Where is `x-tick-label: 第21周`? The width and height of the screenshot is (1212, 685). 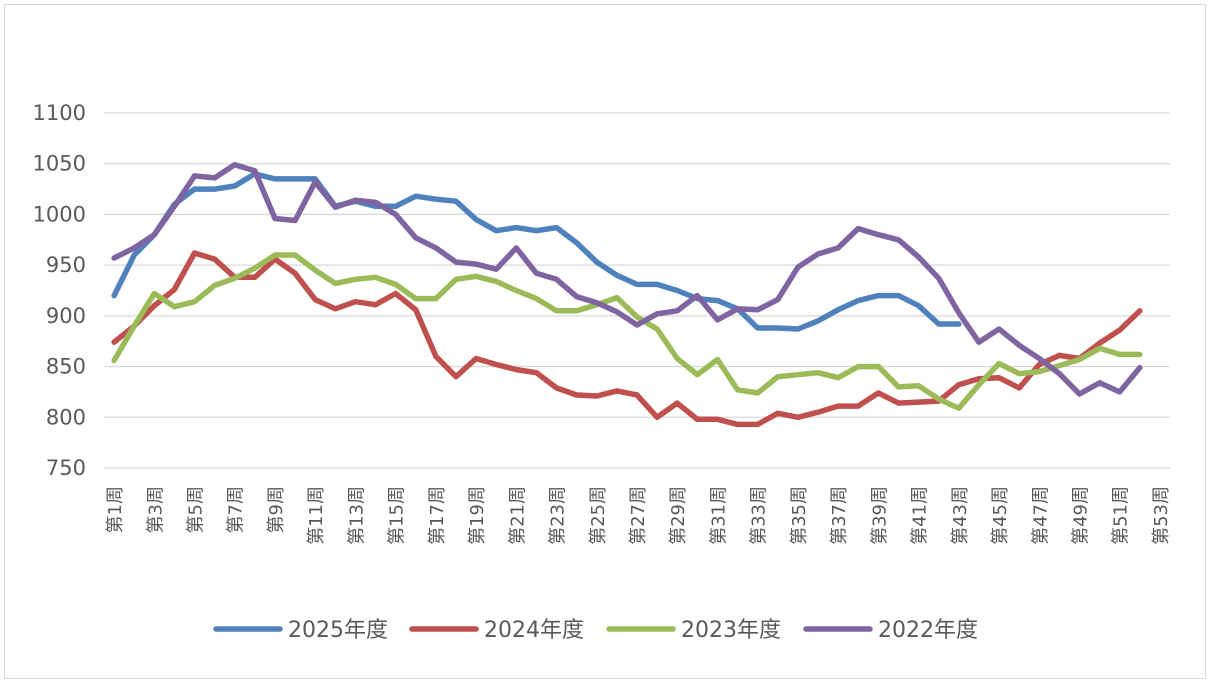 x-tick-label: 第21周 is located at coordinates (517, 515).